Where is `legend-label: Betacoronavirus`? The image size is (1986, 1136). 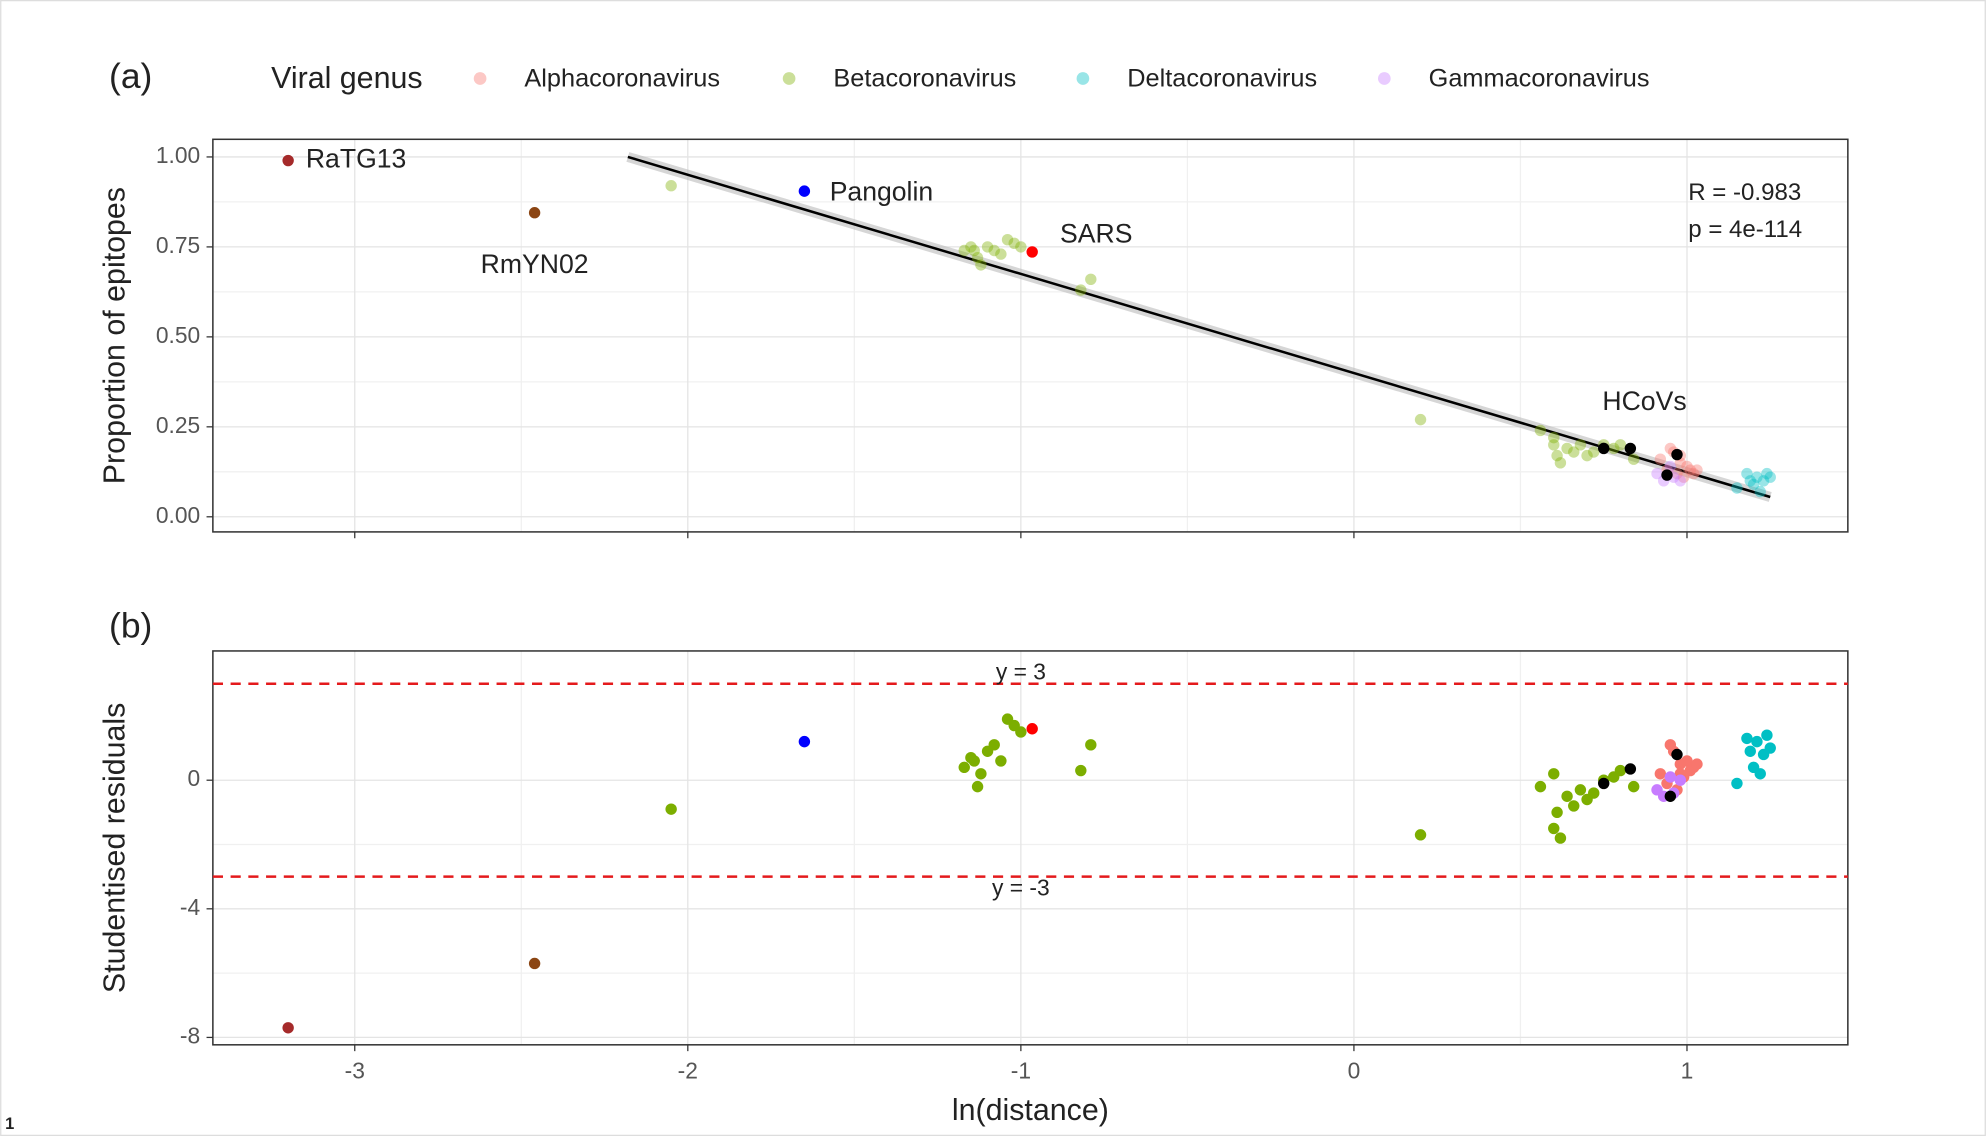 legend-label: Betacoronavirus is located at coordinates (924, 78).